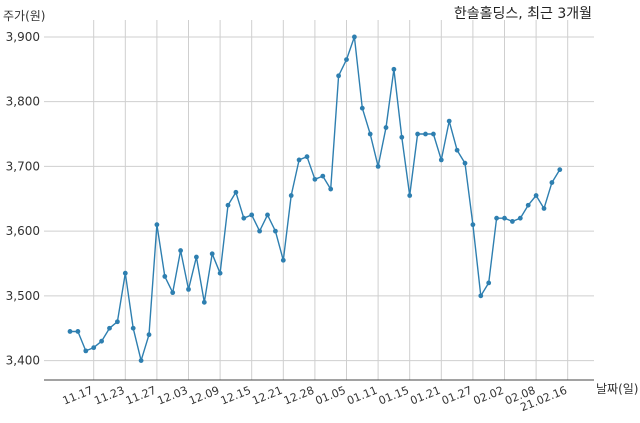  Describe the element at coordinates (23, 37) in the screenshot. I see `y-tick-label: 3,900` at that location.